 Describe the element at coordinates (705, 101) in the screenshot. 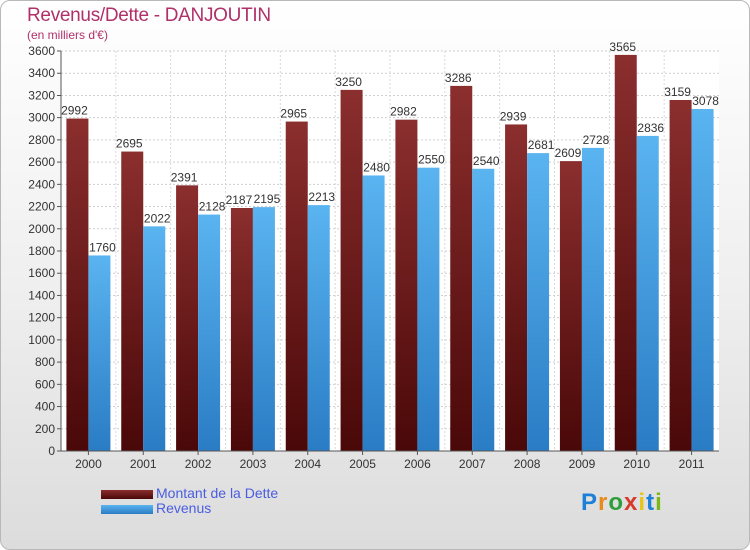

I see `data-label: 3078` at that location.